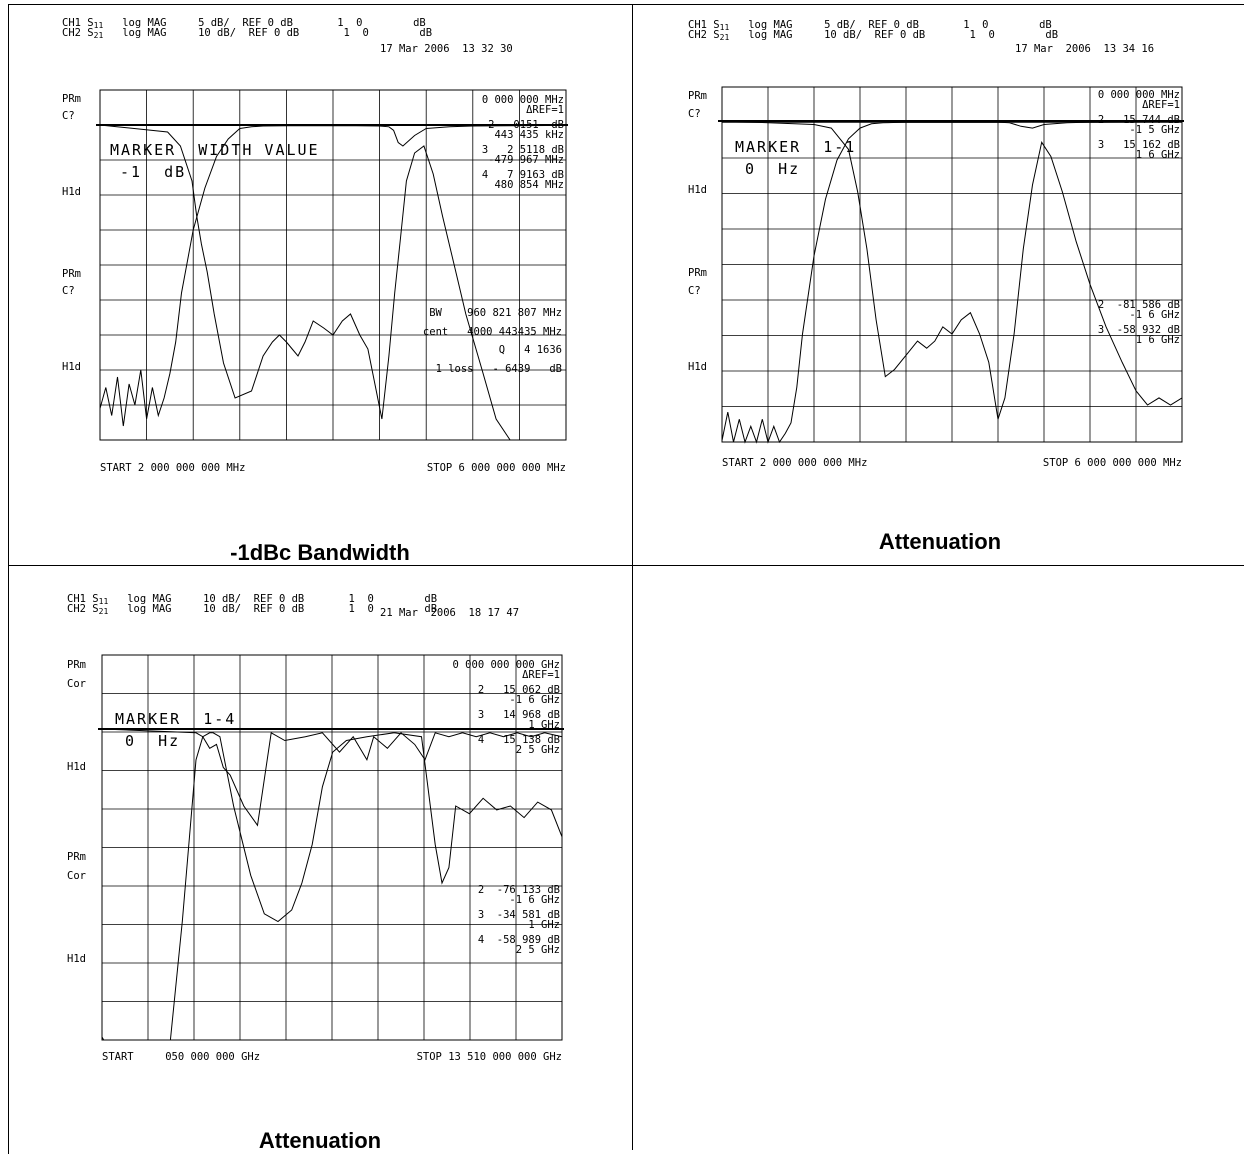  Describe the element at coordinates (534, 699) in the screenshot. I see `marker-readout-3: -1 6 GHz` at that location.